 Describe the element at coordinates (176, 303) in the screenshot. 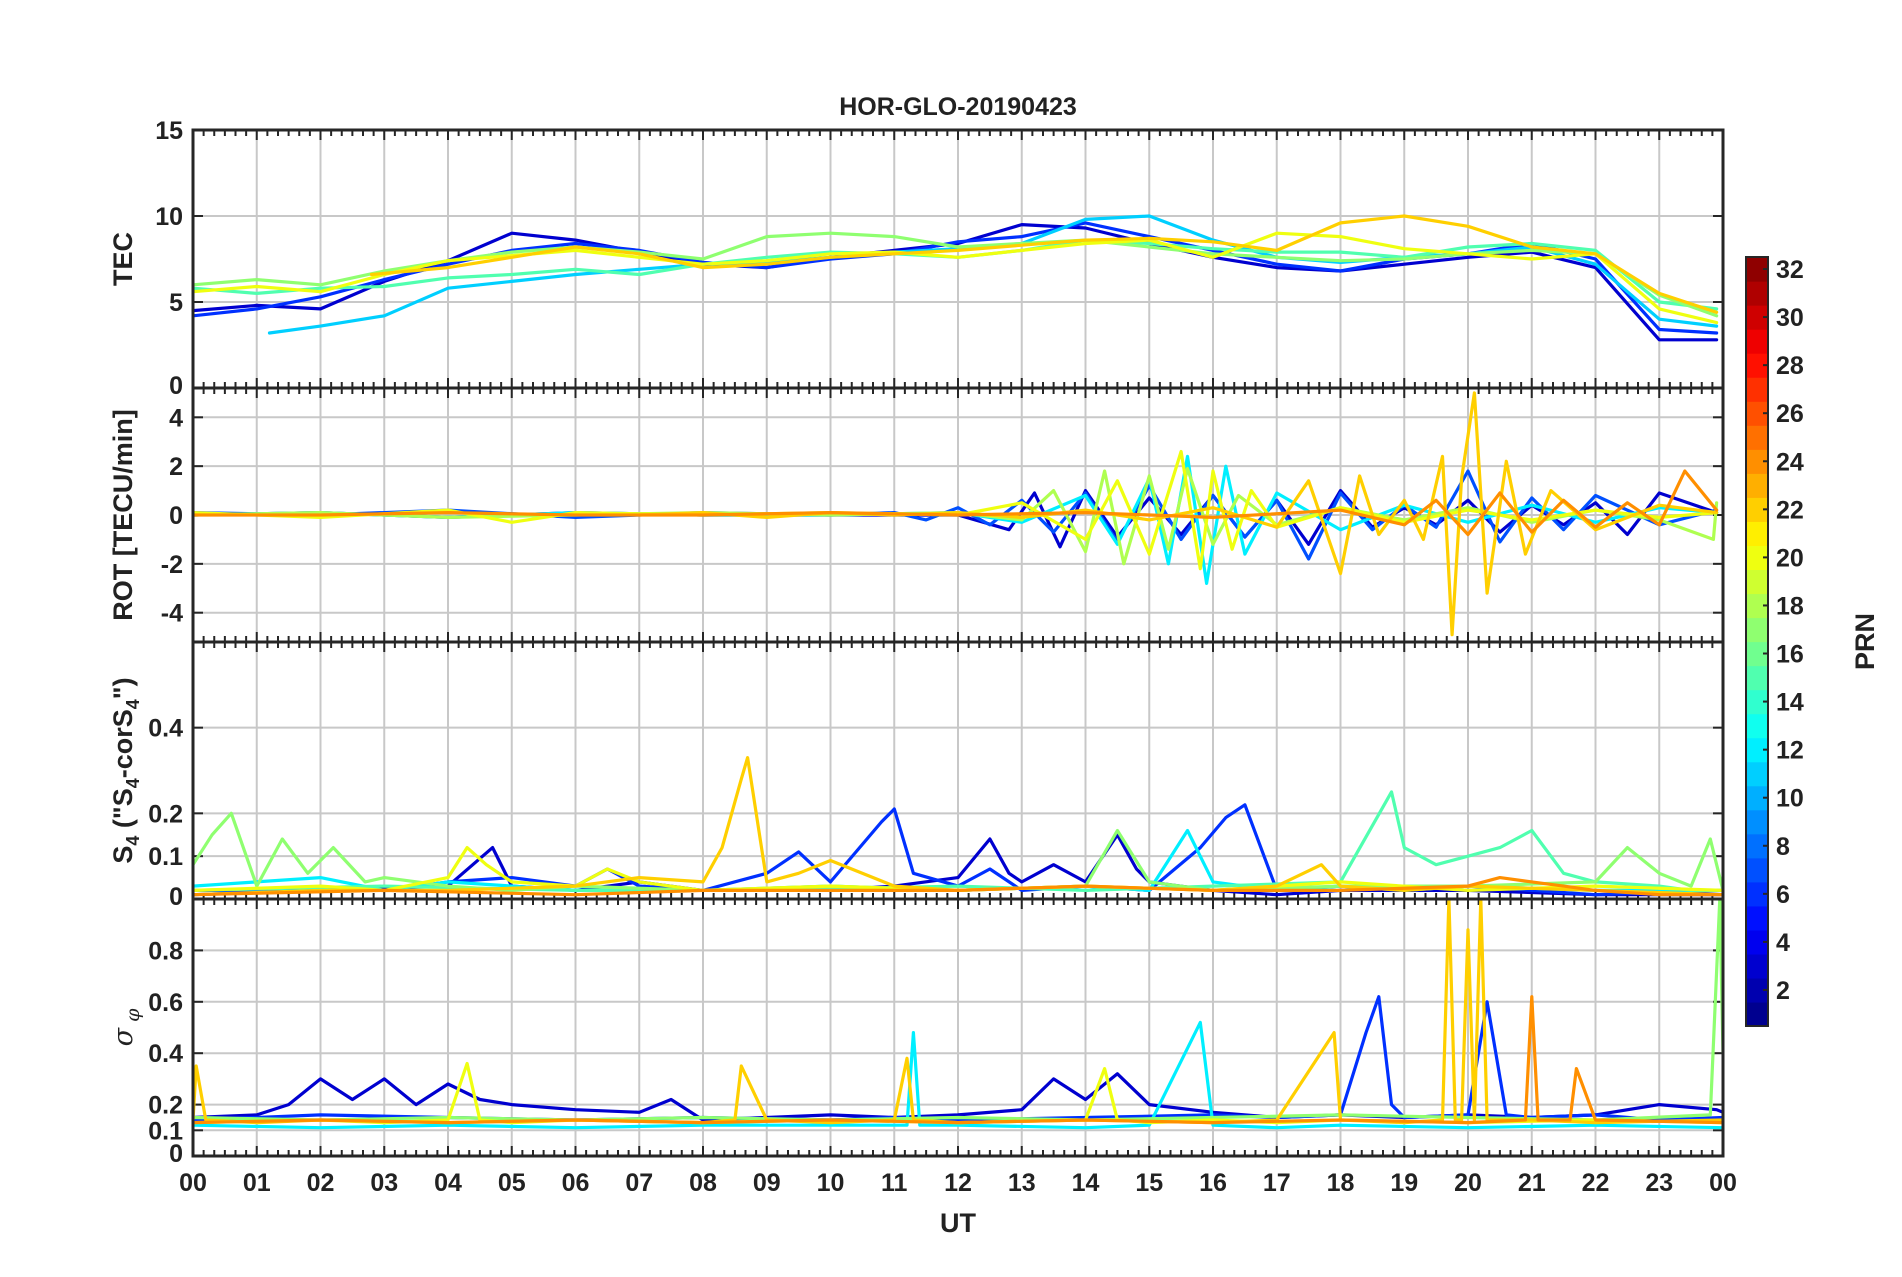

I see `y-tick-label: 5` at that location.